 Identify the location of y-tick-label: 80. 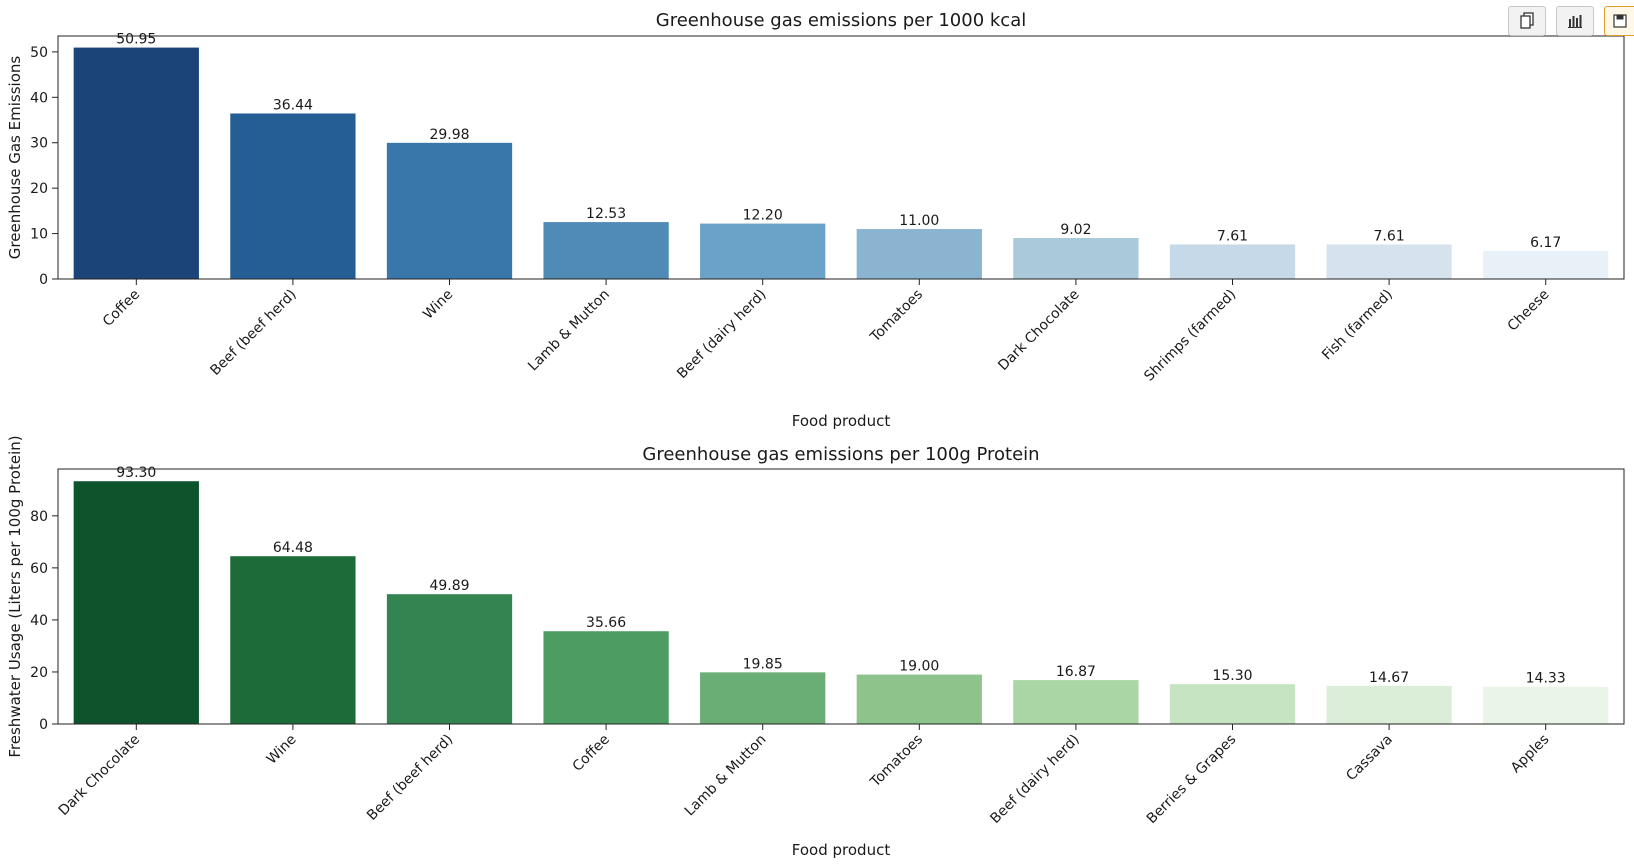
(39, 517).